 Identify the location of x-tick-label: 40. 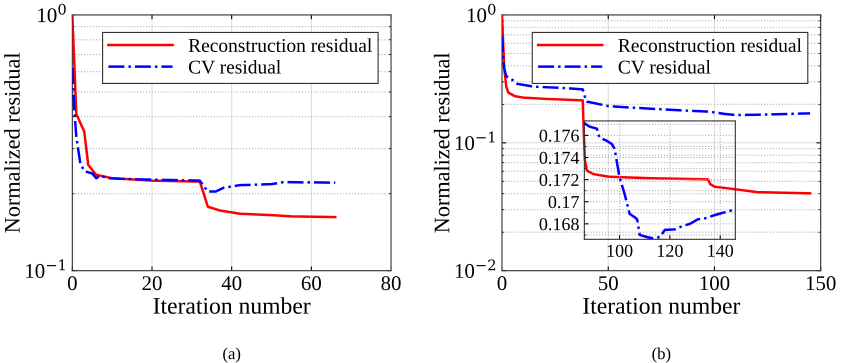
(232, 283).